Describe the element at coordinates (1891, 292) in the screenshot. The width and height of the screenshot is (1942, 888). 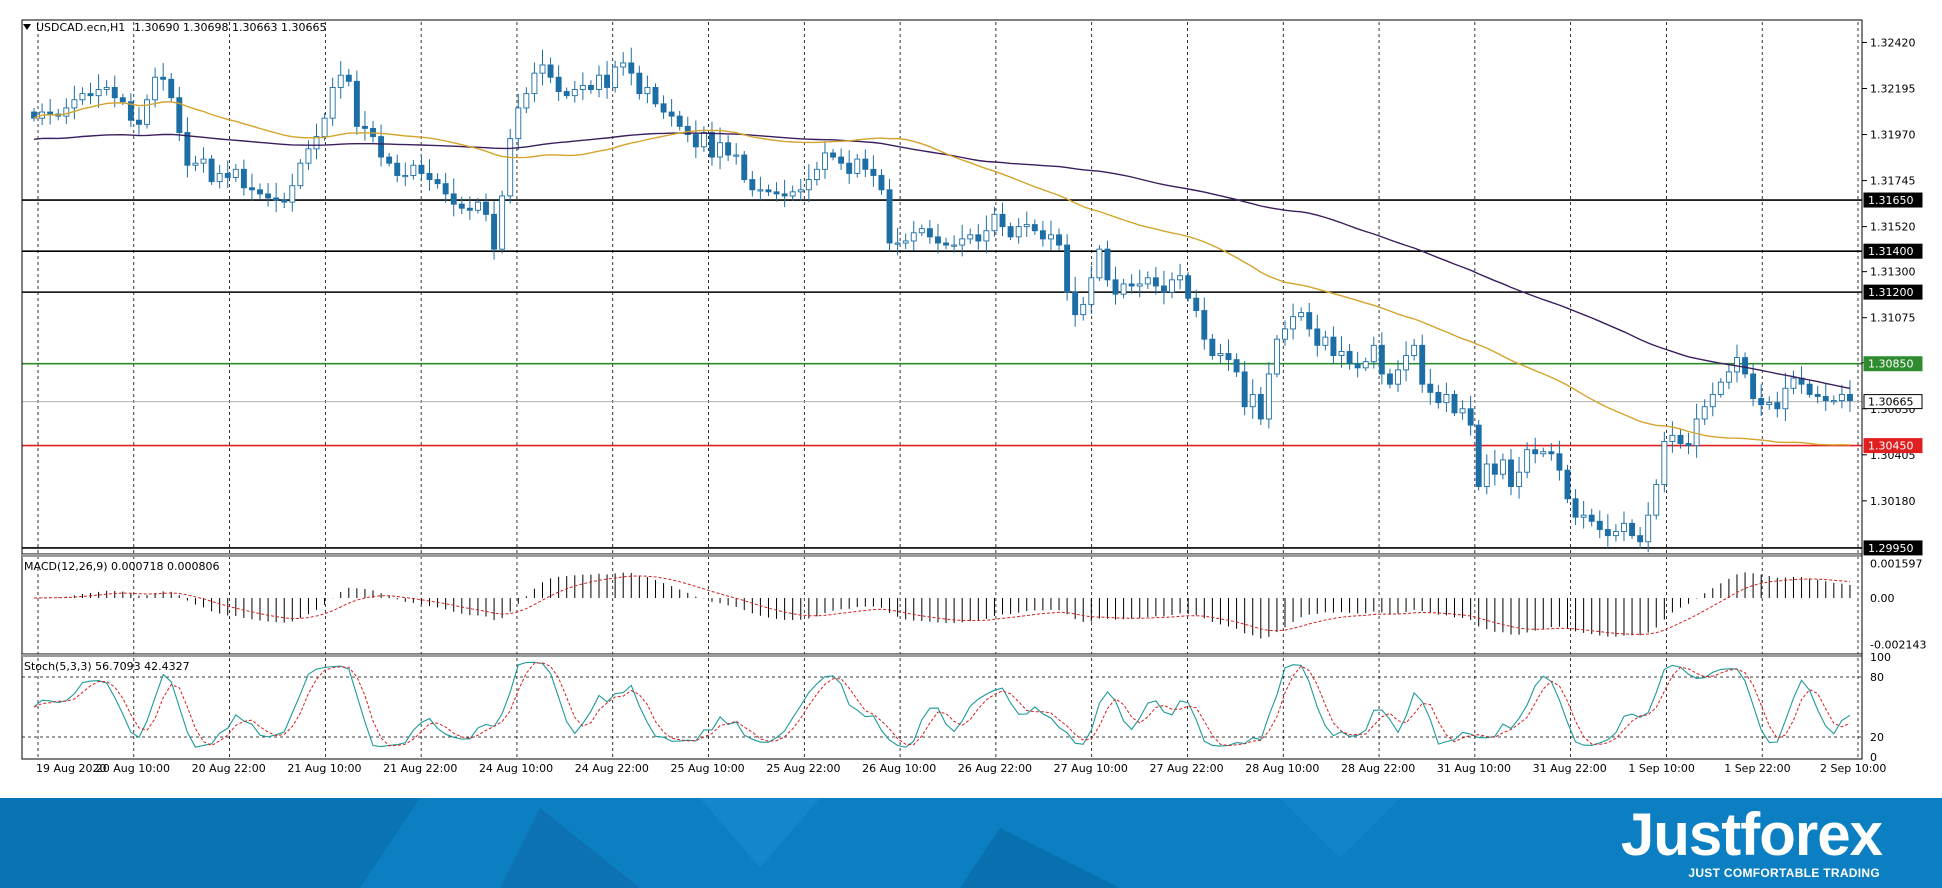
I see `level-price-label: 1.31200` at that location.